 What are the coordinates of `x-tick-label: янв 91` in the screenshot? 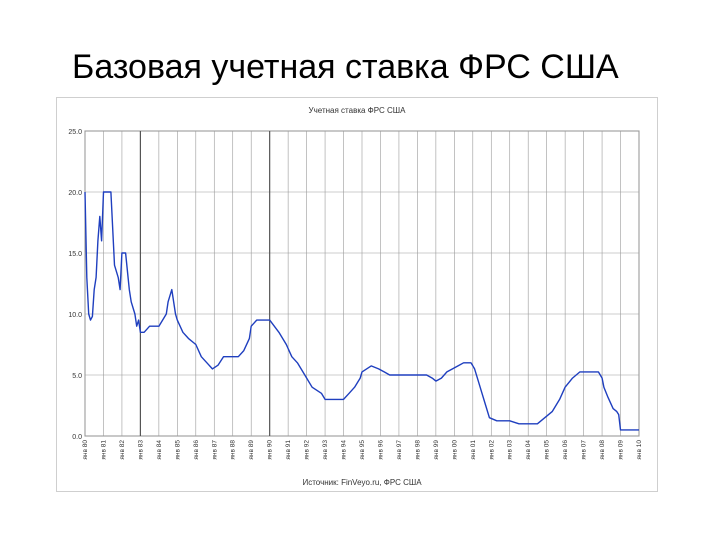 It's located at (288, 450).